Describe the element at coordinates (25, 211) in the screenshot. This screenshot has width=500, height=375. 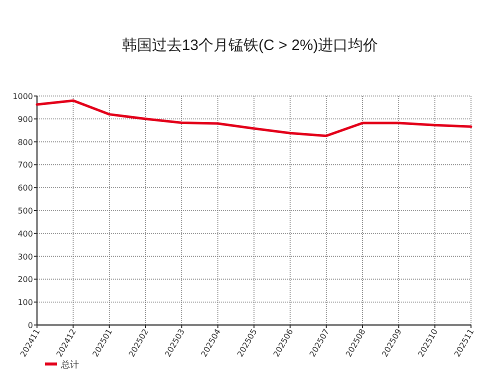
I see `y-tick-label: 500` at that location.